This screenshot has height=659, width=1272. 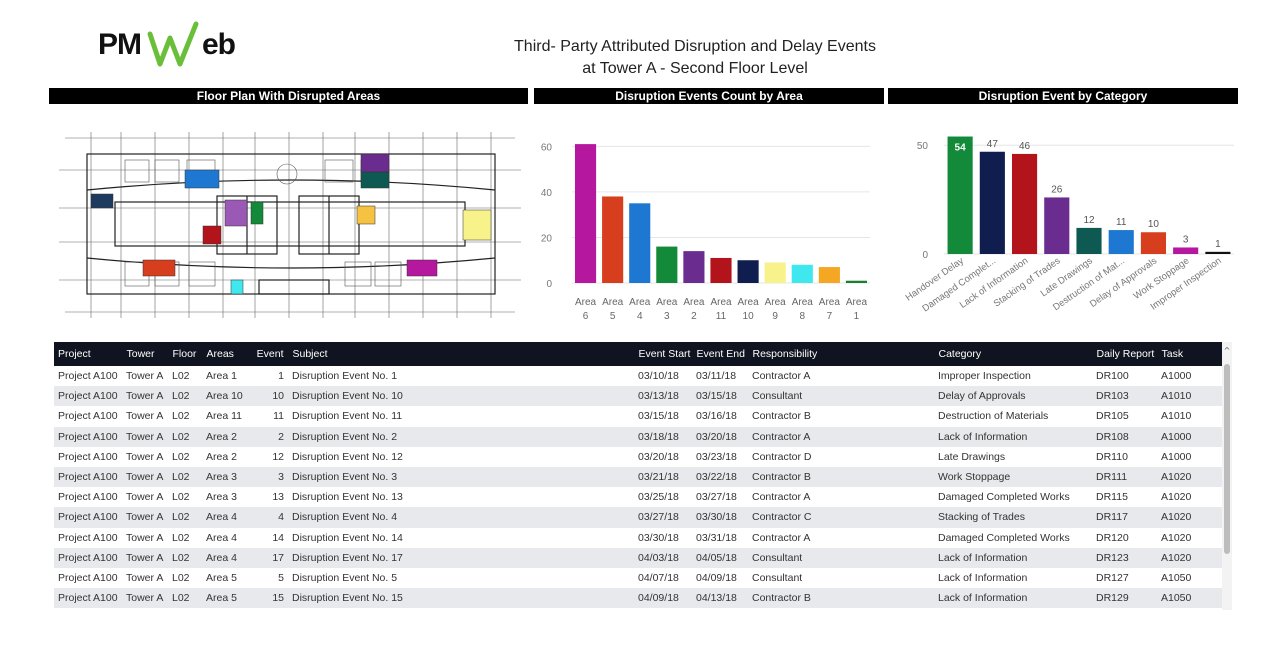 I want to click on table-cell-areas: Area 11, so click(x=224, y=416).